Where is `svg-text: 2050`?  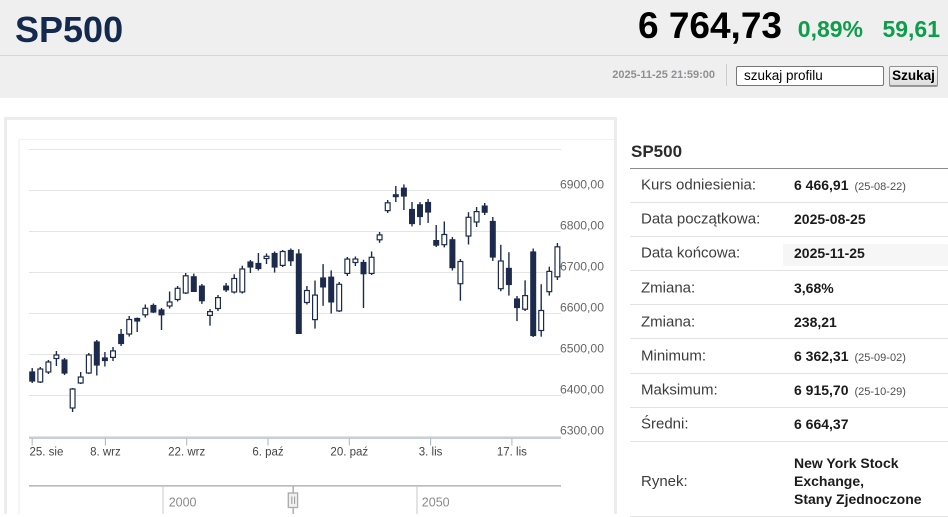
svg-text: 2050 is located at coordinates (436, 503).